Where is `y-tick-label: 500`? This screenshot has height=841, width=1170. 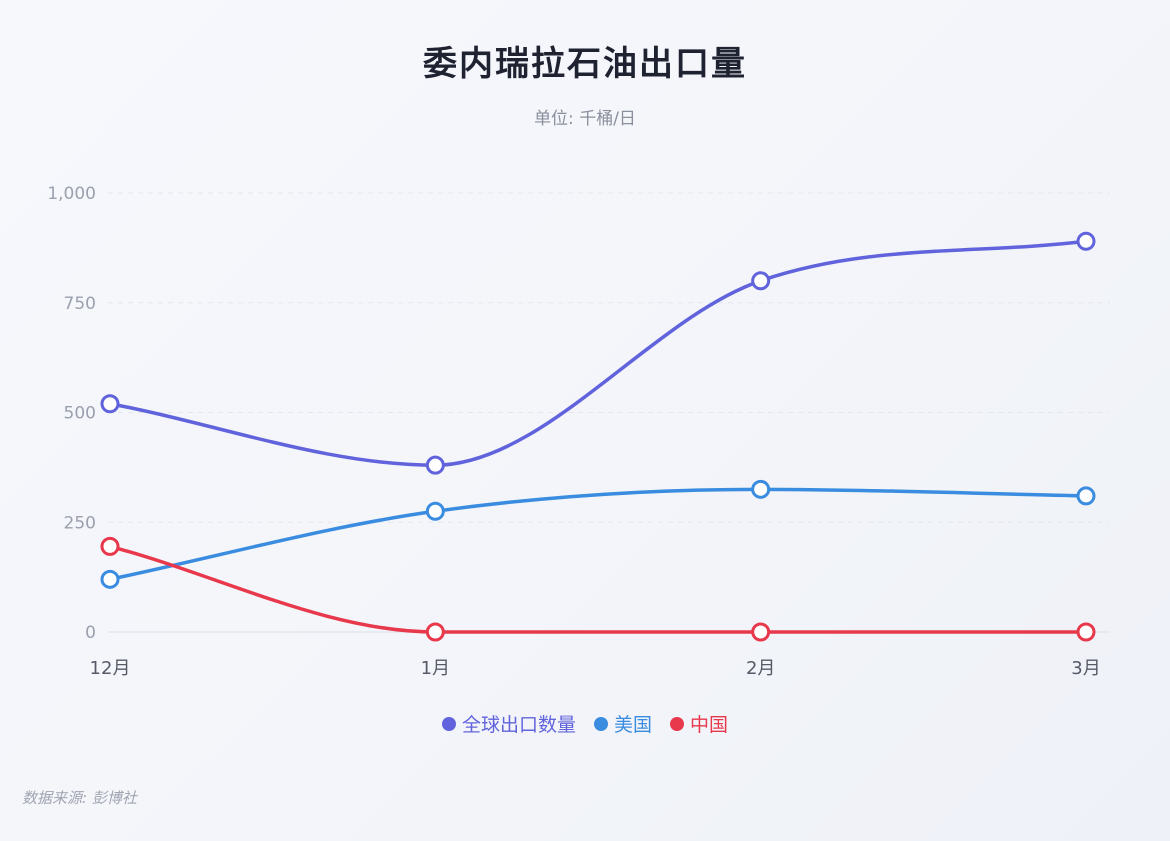 y-tick-label: 500 is located at coordinates (80, 414).